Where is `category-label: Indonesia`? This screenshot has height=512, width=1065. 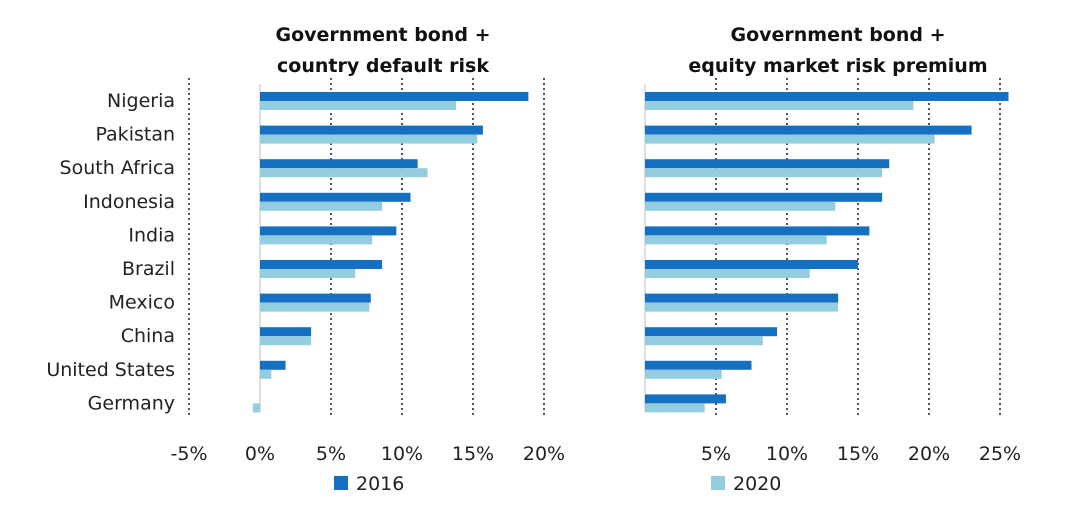
category-label: Indonesia is located at coordinates (129, 202).